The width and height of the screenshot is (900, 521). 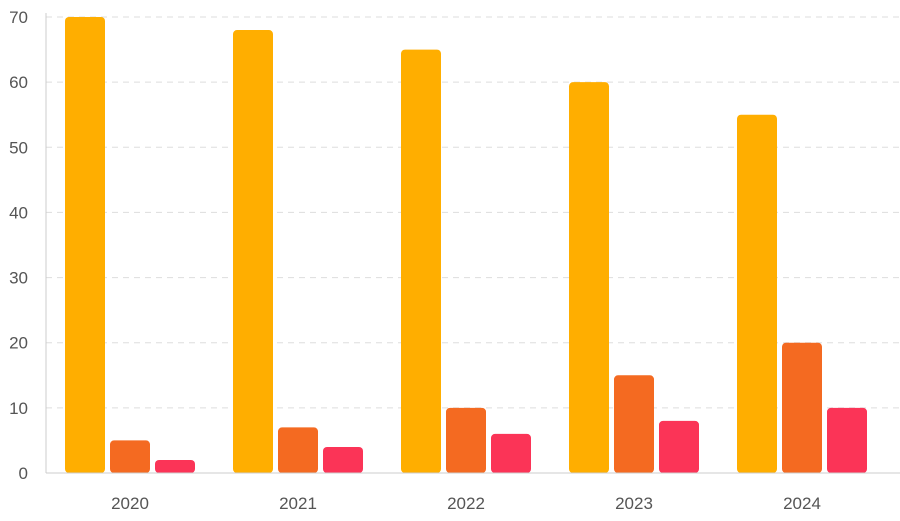 I want to click on x-tick-label: 2023, so click(x=634, y=503).